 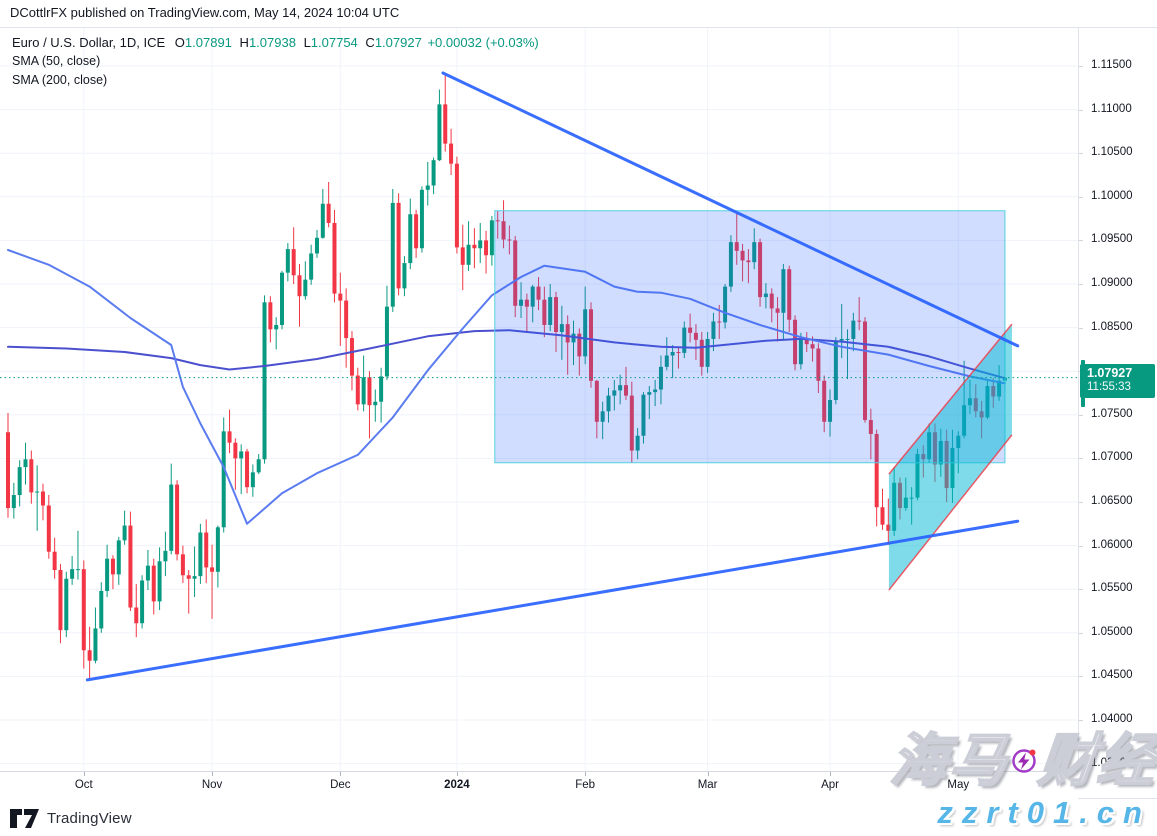 I want to click on symbol-title: Euro / U.S. Dollar, 1D, ICE, so click(x=89, y=42).